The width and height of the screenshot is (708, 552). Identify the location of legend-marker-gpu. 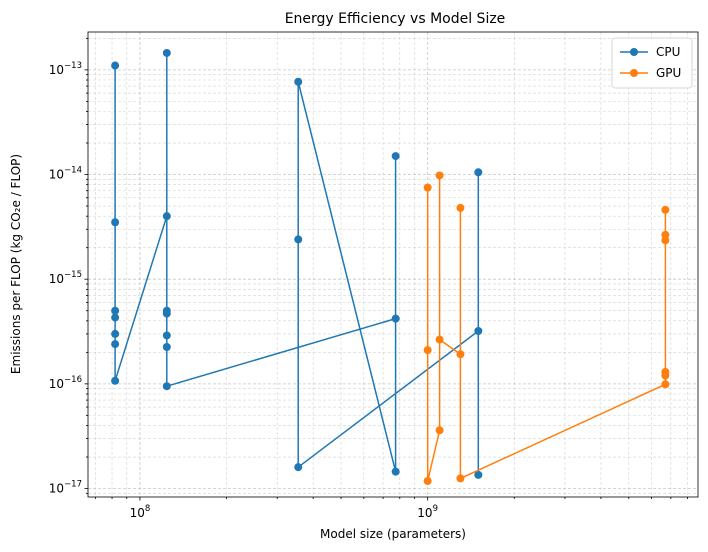
(634, 73).